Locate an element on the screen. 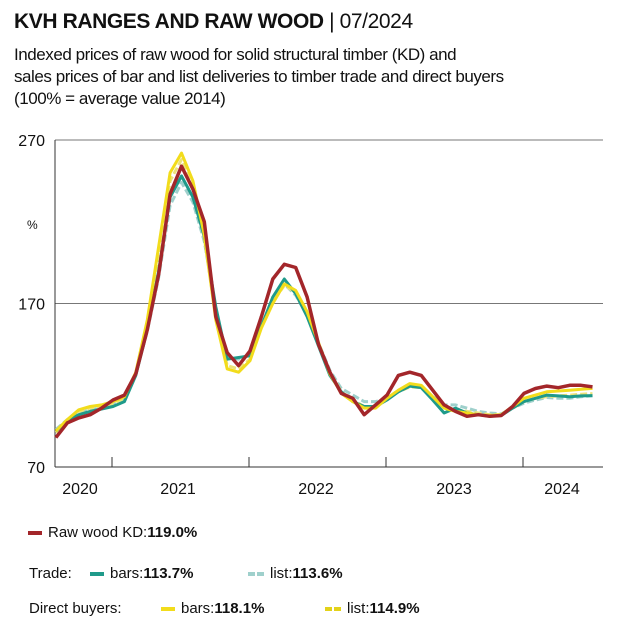 The height and width of the screenshot is (637, 638). legend-direct-list: list: 114.9% is located at coordinates (372, 608).